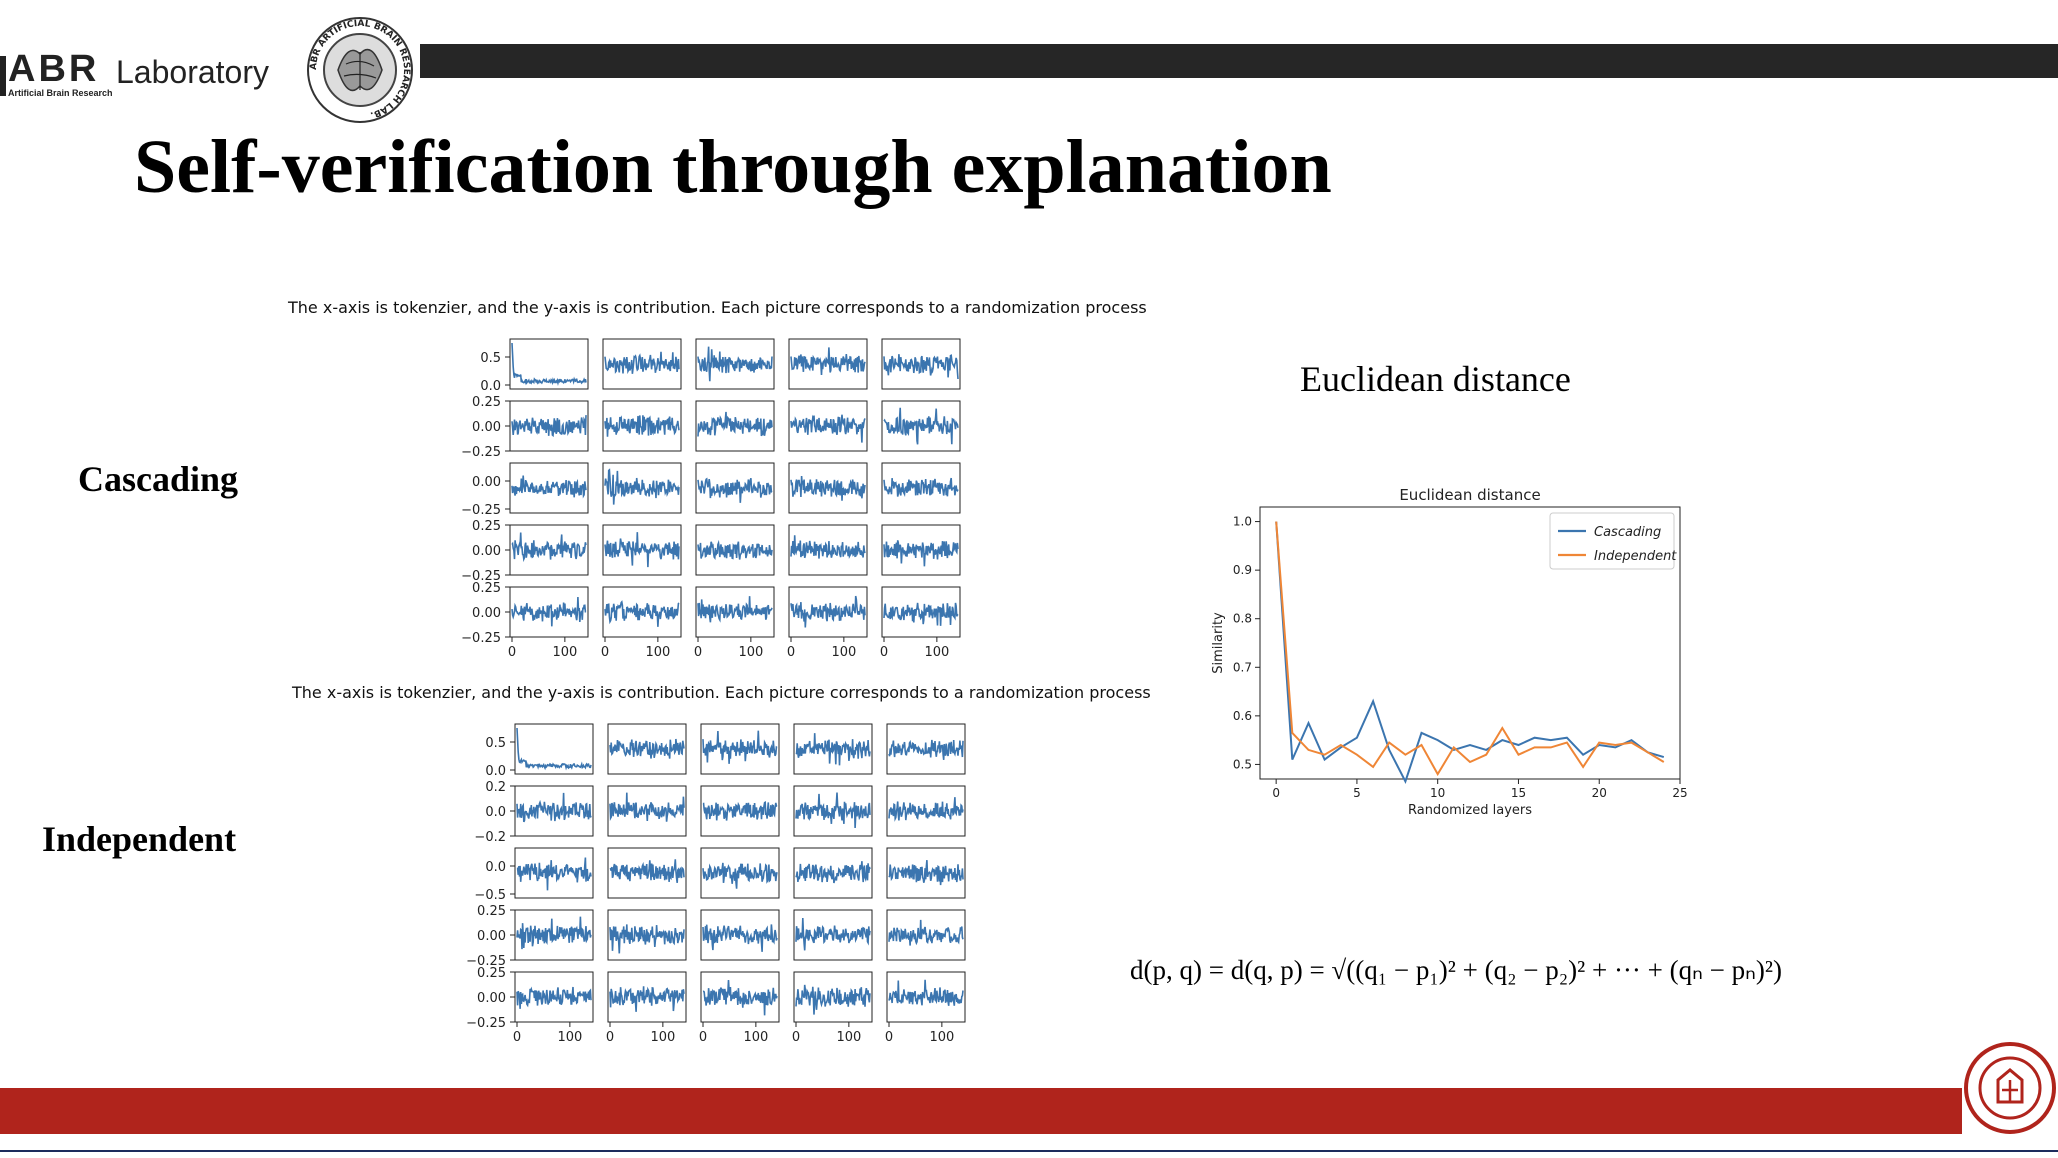 This screenshot has height=1158, width=2058. What do you see at coordinates (1469, 495) in the screenshot?
I see `ed-chart-title: Euclidean distance` at bounding box center [1469, 495].